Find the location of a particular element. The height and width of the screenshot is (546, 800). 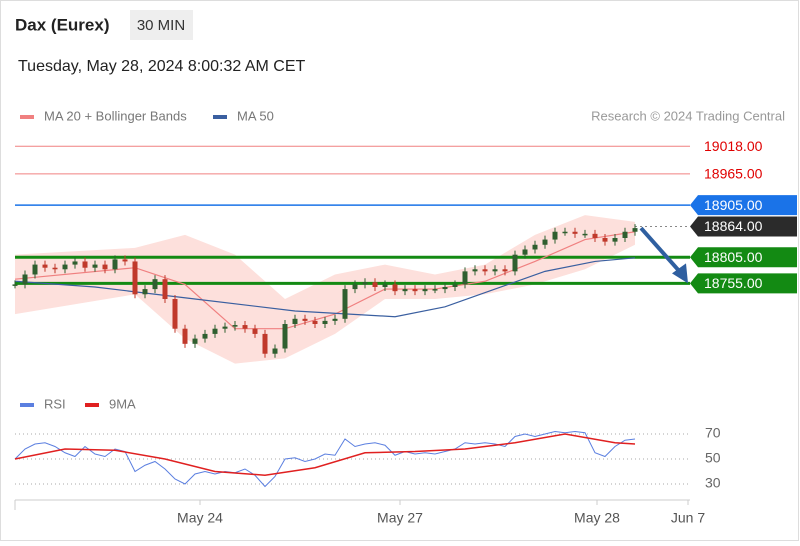

legend-label: MA 50 is located at coordinates (255, 115).